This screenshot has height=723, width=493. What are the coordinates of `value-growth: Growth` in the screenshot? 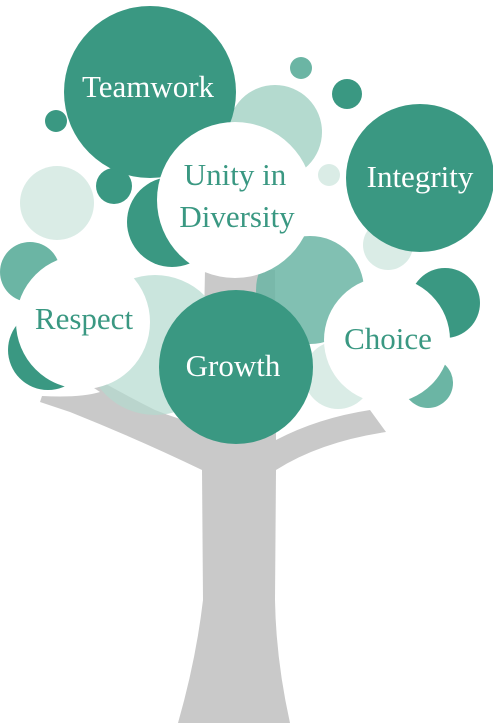 It's located at (236, 367).